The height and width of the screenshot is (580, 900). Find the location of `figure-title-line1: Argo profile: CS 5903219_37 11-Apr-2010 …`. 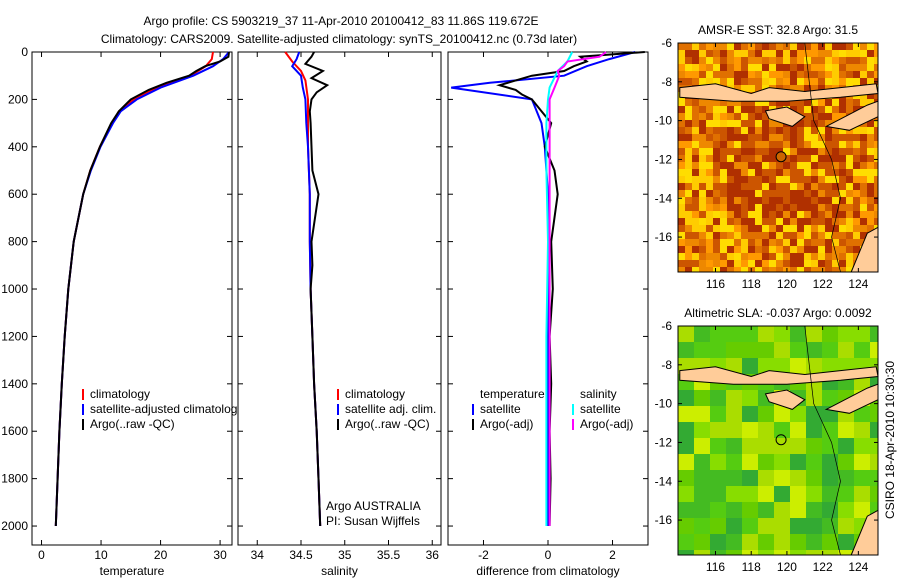

figure-title-line1: Argo profile: CS 5903219_37 11-Apr-2010 … is located at coordinates (341, 21).